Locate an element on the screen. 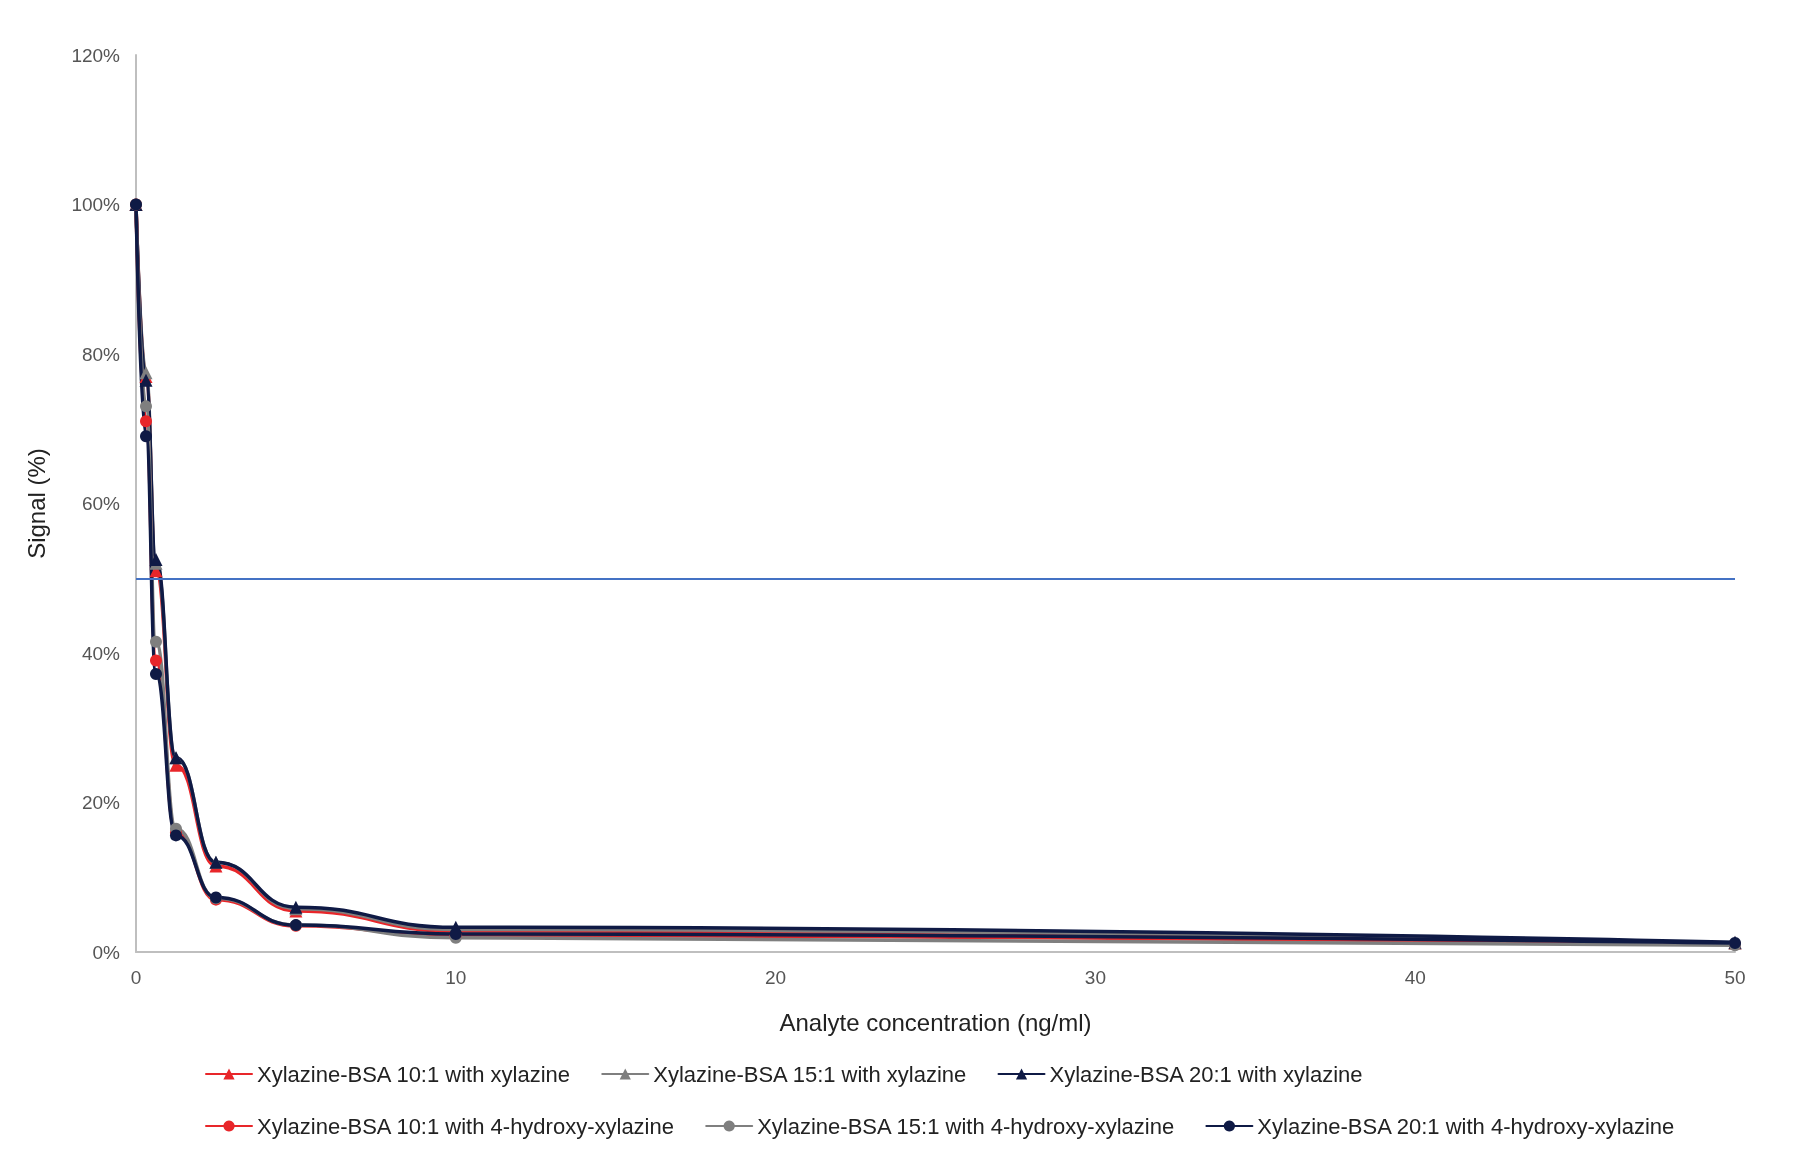  x-tick-label: 40 is located at coordinates (1415, 977).